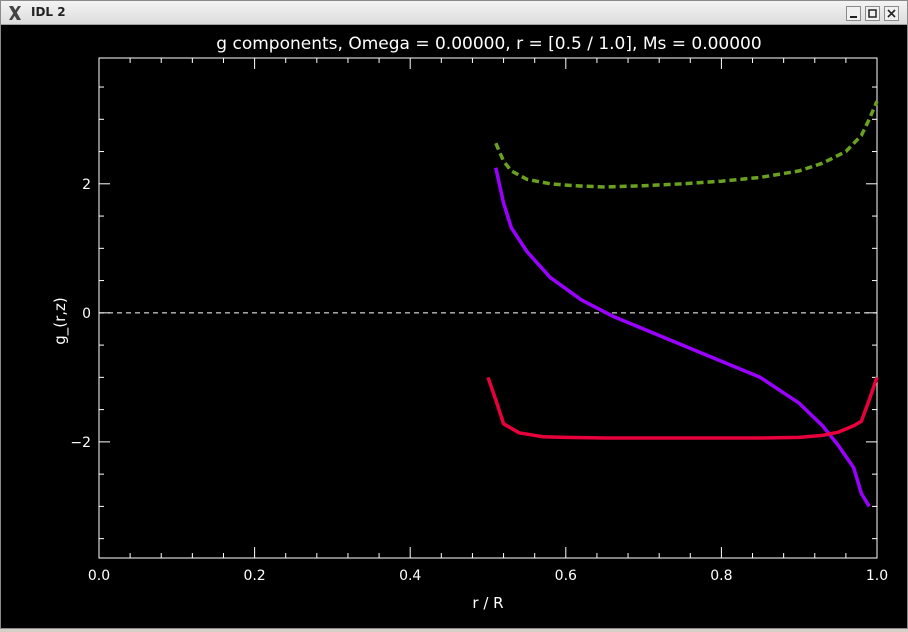 This screenshot has height=632, width=908. Describe the element at coordinates (566, 576) in the screenshot. I see `x-tick-label: 0.6` at that location.